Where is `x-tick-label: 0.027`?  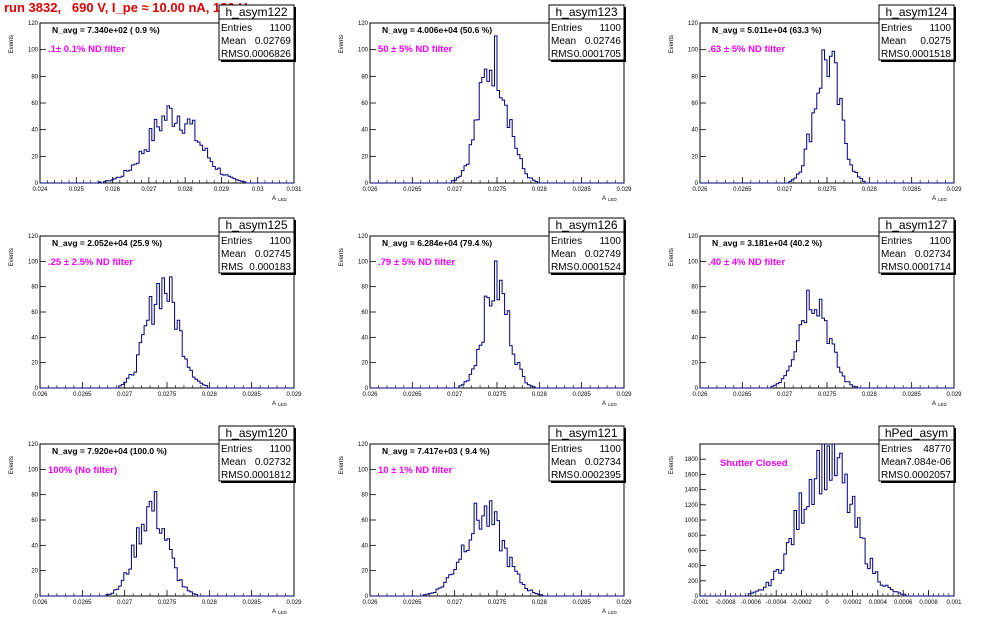 x-tick-label: 0.027 is located at coordinates (149, 190).